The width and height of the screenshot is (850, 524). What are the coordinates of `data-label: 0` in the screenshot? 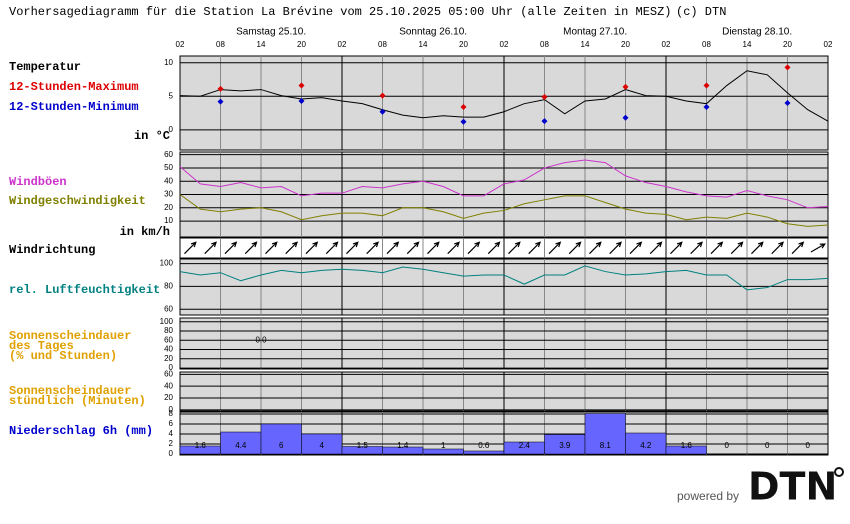 It's located at (808, 445).